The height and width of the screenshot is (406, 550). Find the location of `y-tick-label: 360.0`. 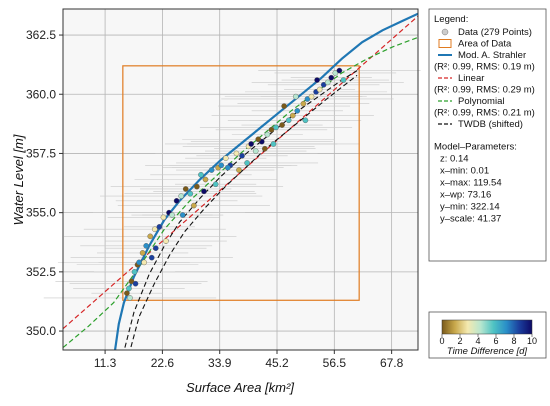

y-tick-label: 360.0 is located at coordinates (41, 94).